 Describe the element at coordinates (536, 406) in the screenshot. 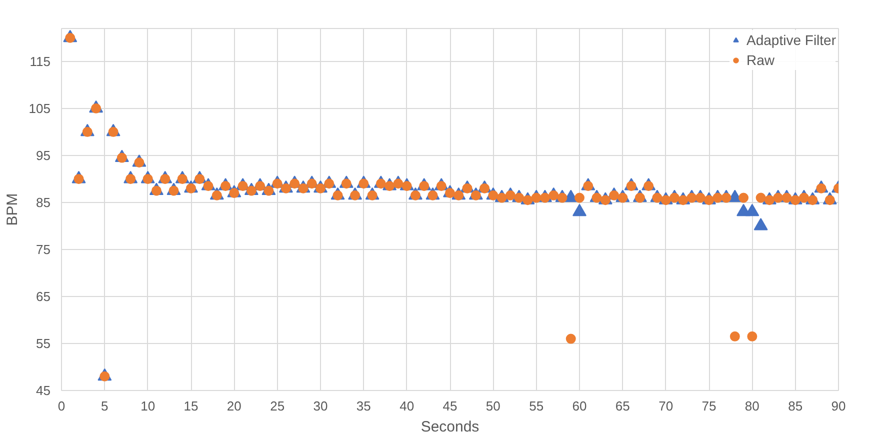

I see `x-tick-label: 55` at that location.